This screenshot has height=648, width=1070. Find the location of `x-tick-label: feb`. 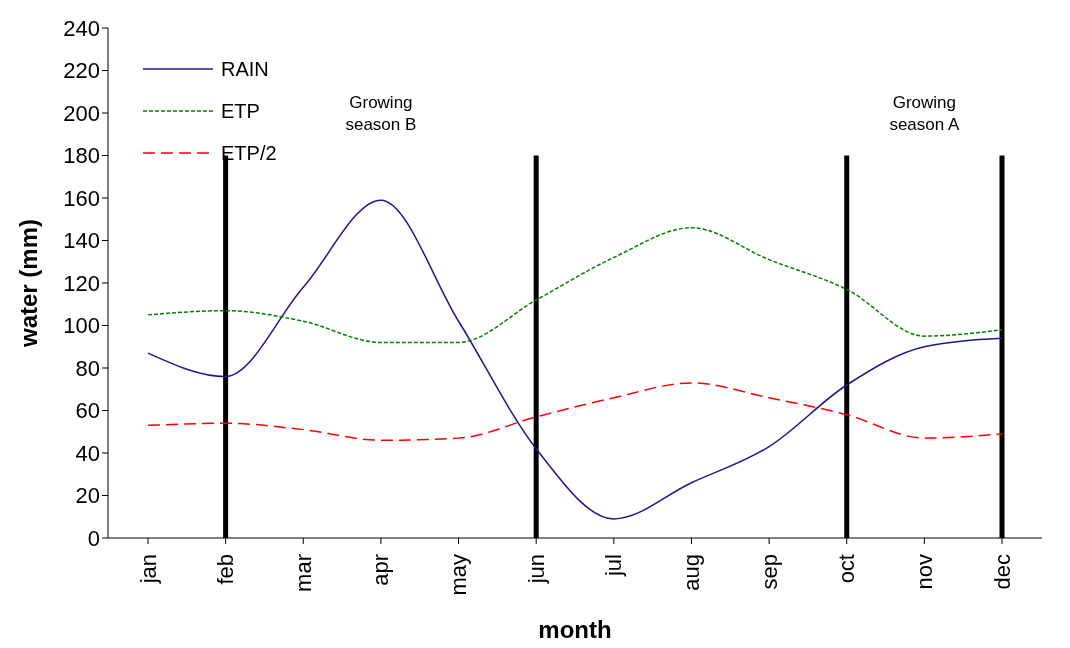

x-tick-label: feb is located at coordinates (226, 569).